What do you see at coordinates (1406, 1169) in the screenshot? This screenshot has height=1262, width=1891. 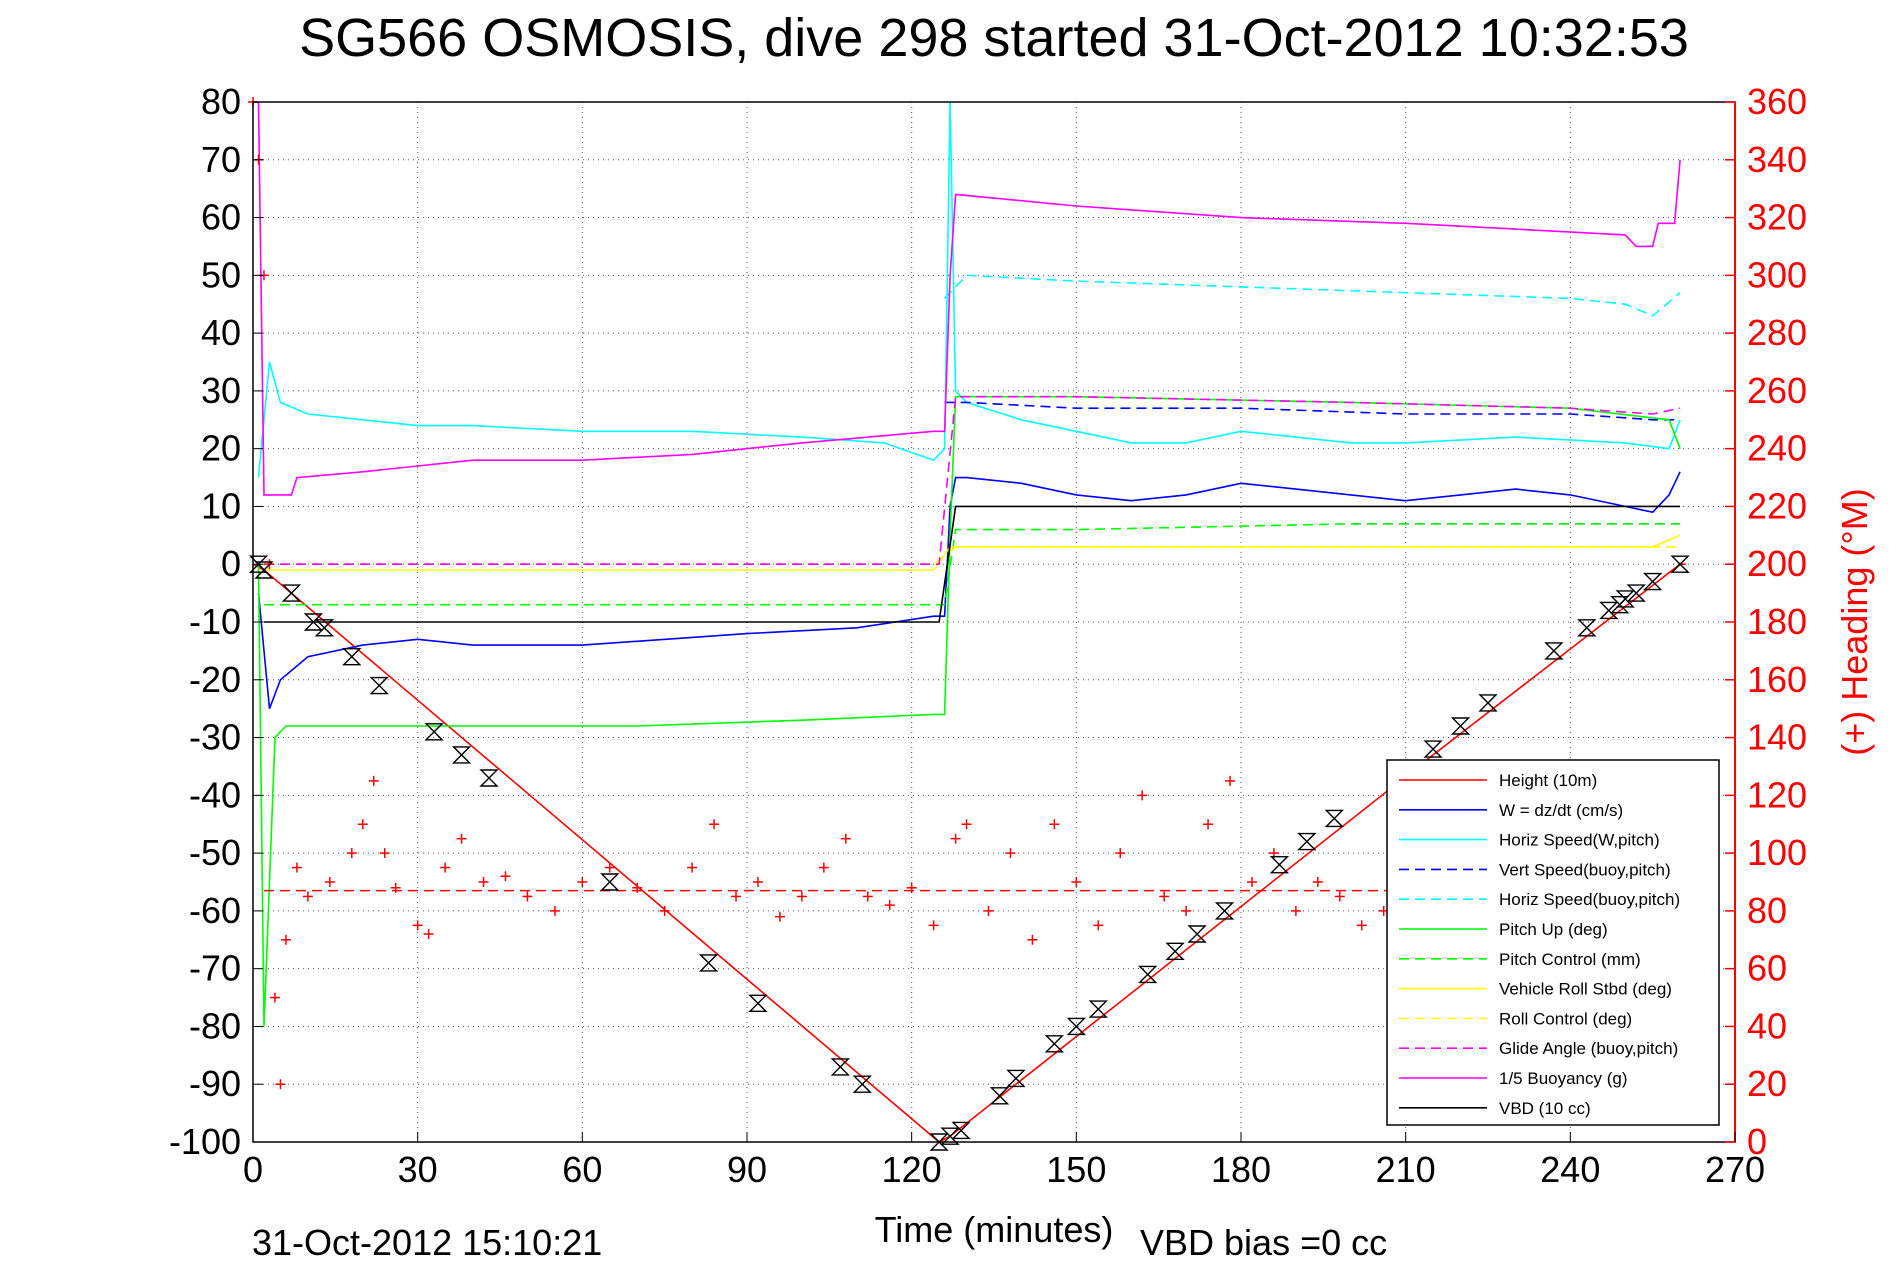 I see `x-tick-label: 210` at bounding box center [1406, 1169].